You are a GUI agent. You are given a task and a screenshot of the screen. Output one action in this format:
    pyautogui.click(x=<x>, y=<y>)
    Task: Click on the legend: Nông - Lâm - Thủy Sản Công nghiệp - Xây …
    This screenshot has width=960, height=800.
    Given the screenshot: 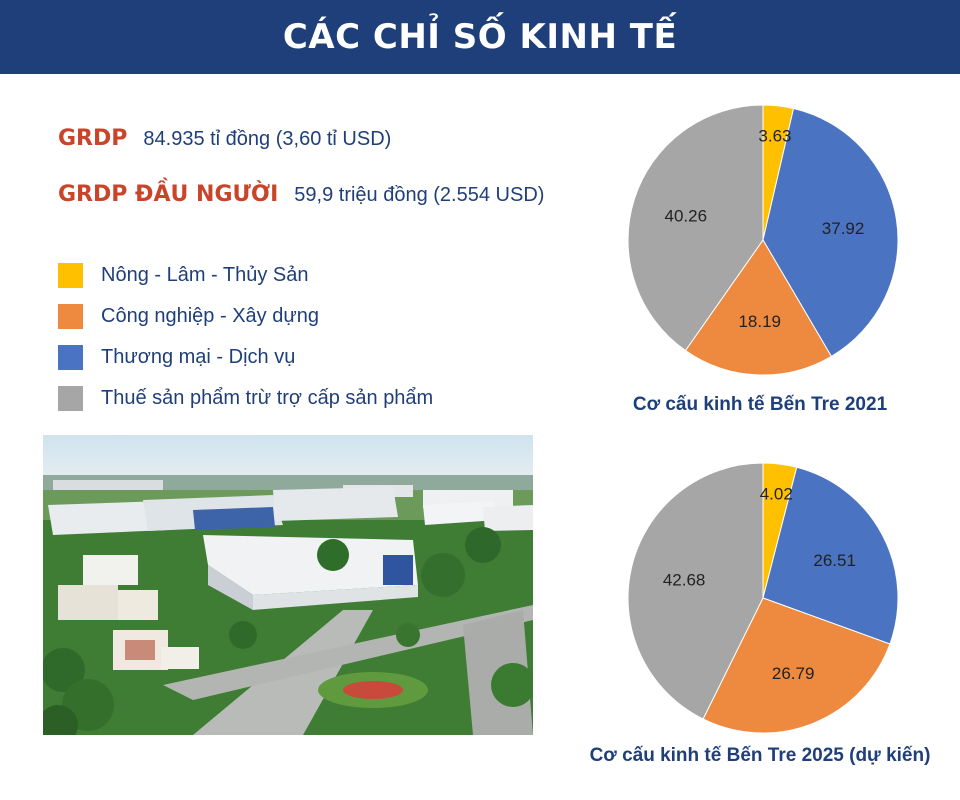 What is the action you would take?
    pyautogui.click(x=245, y=337)
    